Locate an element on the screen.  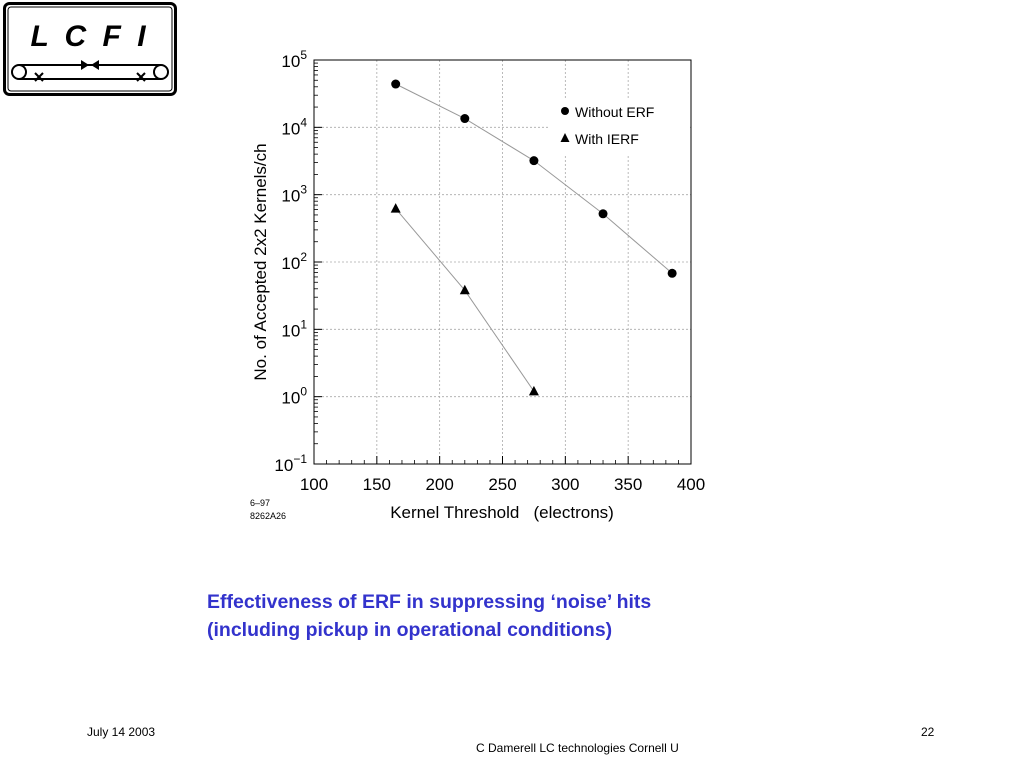
y-tick-label: 10¹ is located at coordinates (294, 328).